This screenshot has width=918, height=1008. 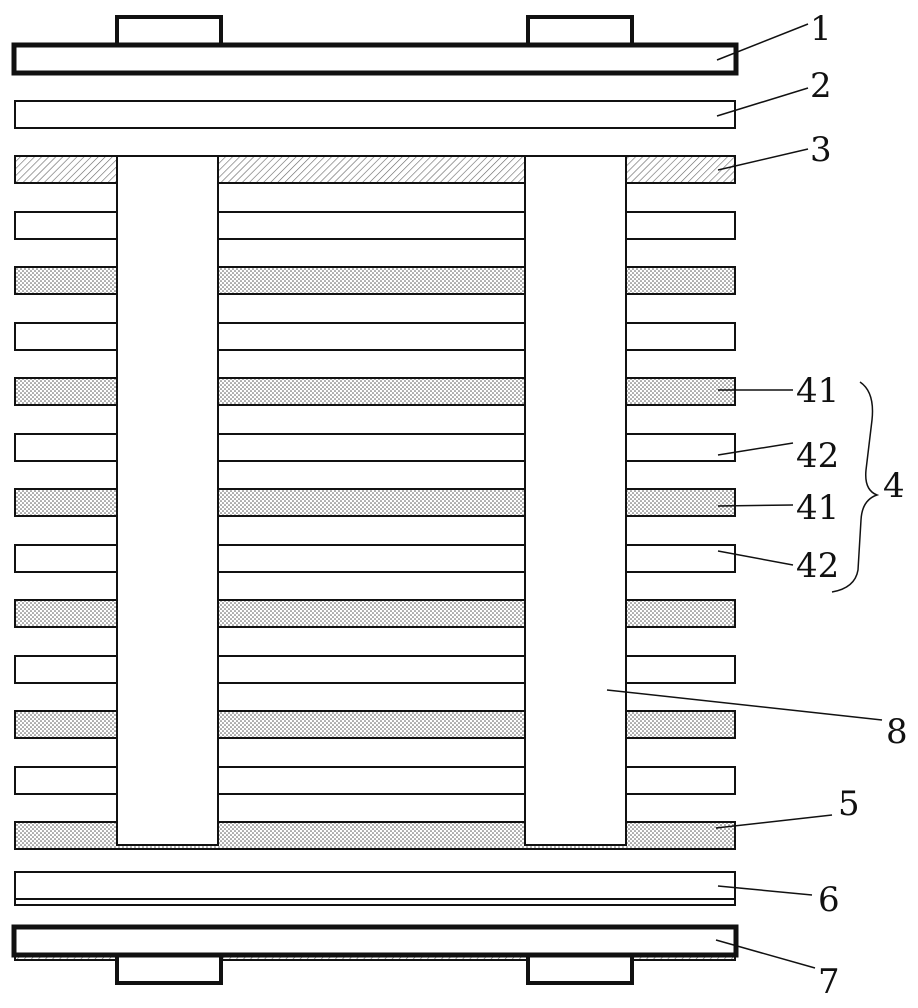 I want to click on top-tab-left, so click(x=169, y=31).